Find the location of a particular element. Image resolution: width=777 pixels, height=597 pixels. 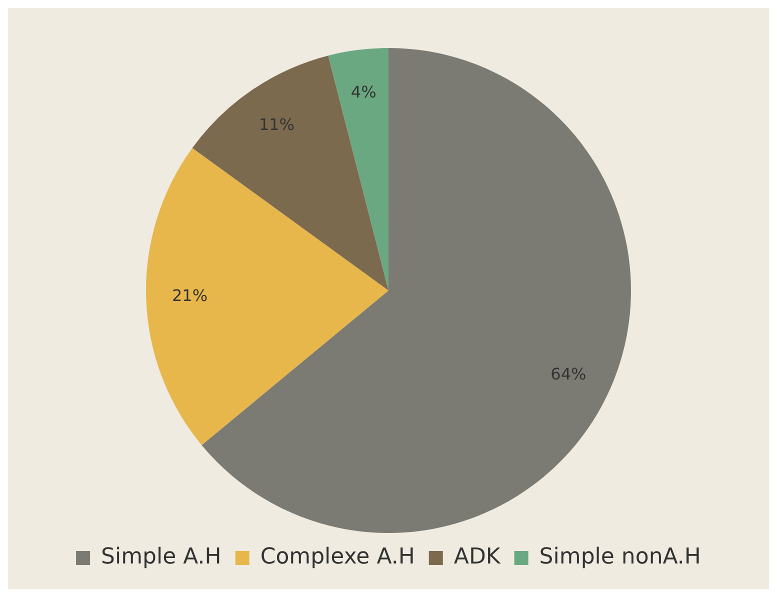

data-label: 21% is located at coordinates (190, 295).